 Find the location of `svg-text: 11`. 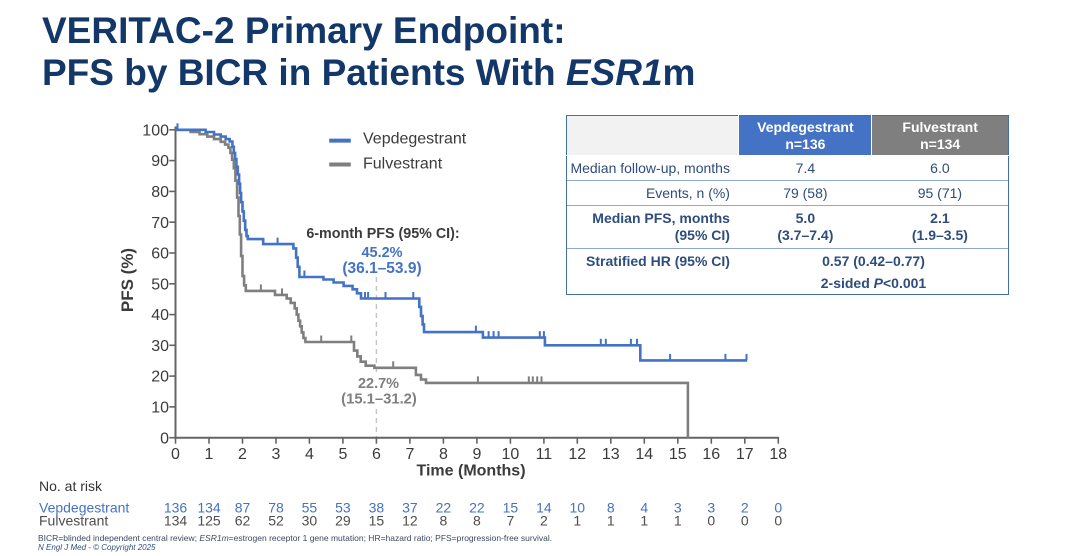

svg-text: 11 is located at coordinates (544, 454).